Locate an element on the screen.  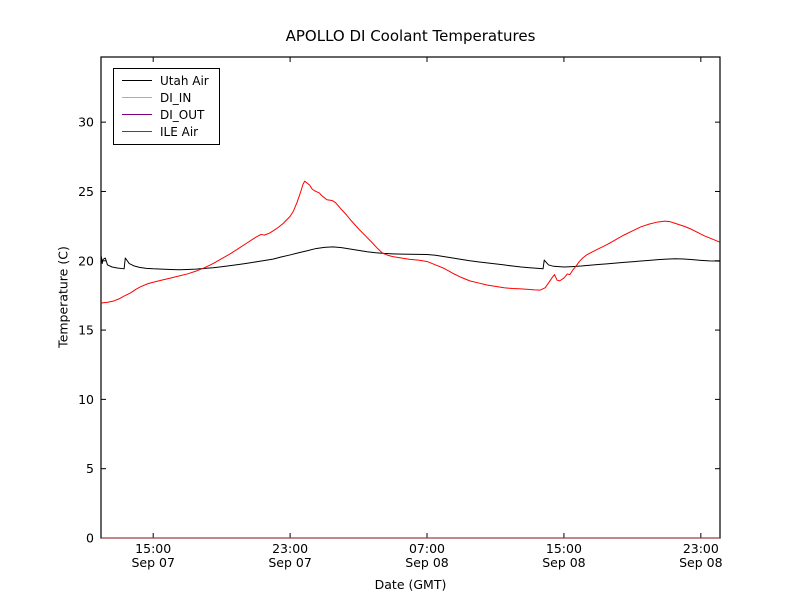
y-tick-label: 20 is located at coordinates (86, 260).